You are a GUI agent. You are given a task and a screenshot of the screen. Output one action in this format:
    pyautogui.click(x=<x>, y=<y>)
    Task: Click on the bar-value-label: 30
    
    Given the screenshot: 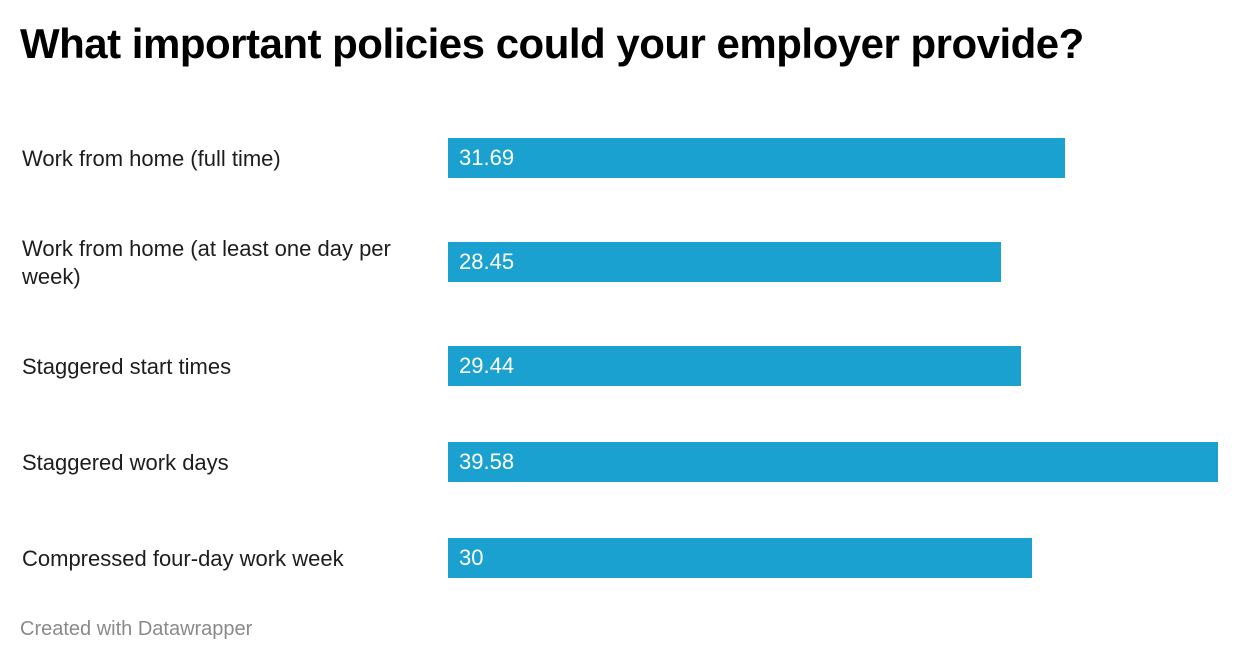 What is the action you would take?
    pyautogui.click(x=471, y=557)
    